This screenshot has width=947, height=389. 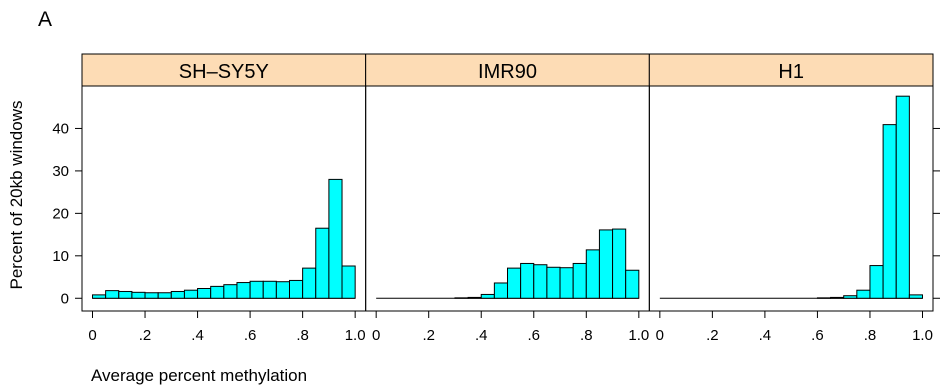 What do you see at coordinates (60, 128) in the screenshot?
I see `y-tick-label: 40` at bounding box center [60, 128].